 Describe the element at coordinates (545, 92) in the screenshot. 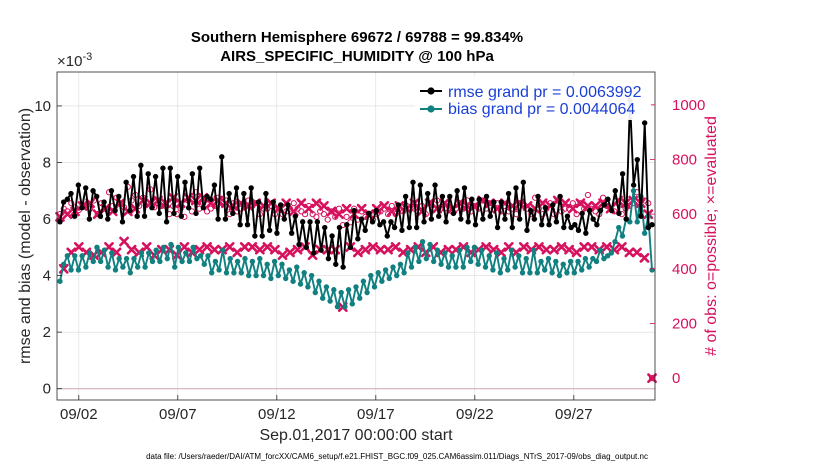

I see `legend-rmse-label: rmse grand pr = 0.0063992` at that location.